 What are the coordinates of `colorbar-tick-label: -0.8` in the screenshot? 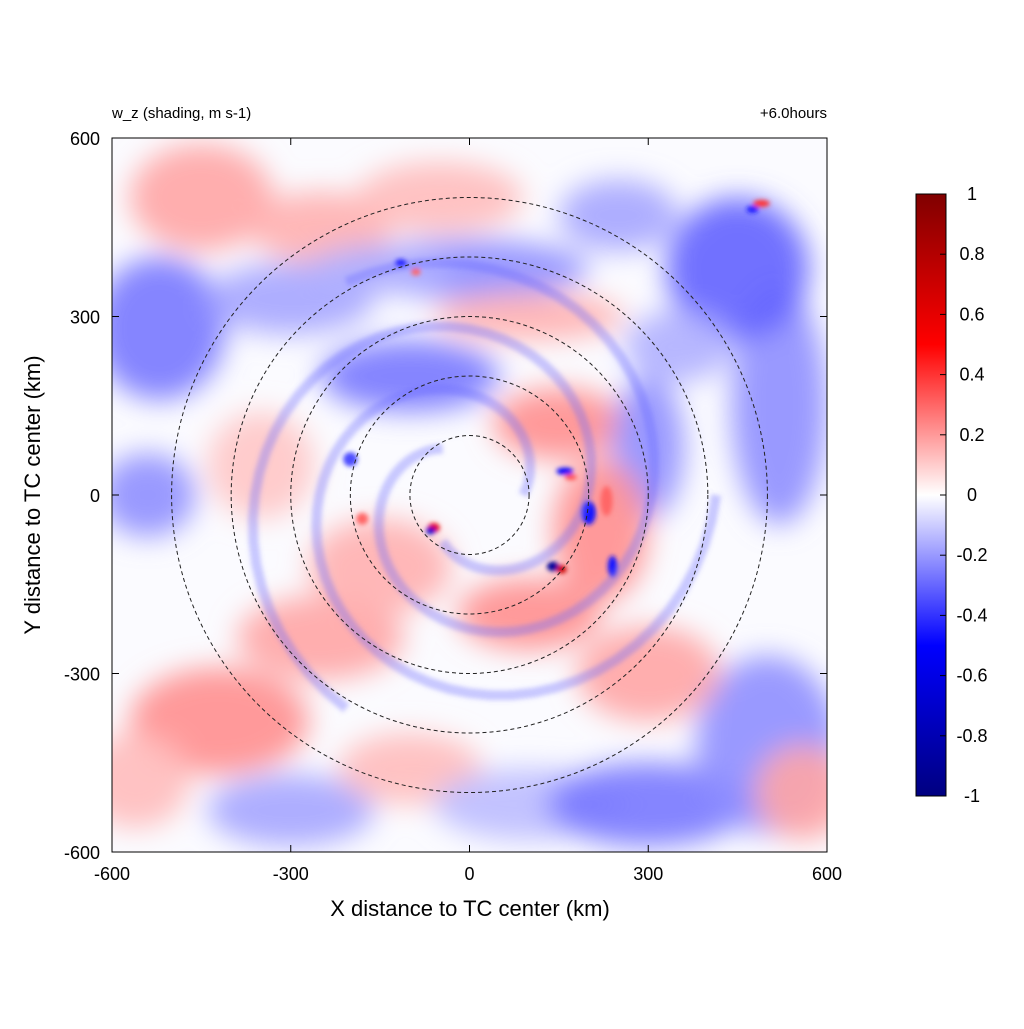 It's located at (971, 736).